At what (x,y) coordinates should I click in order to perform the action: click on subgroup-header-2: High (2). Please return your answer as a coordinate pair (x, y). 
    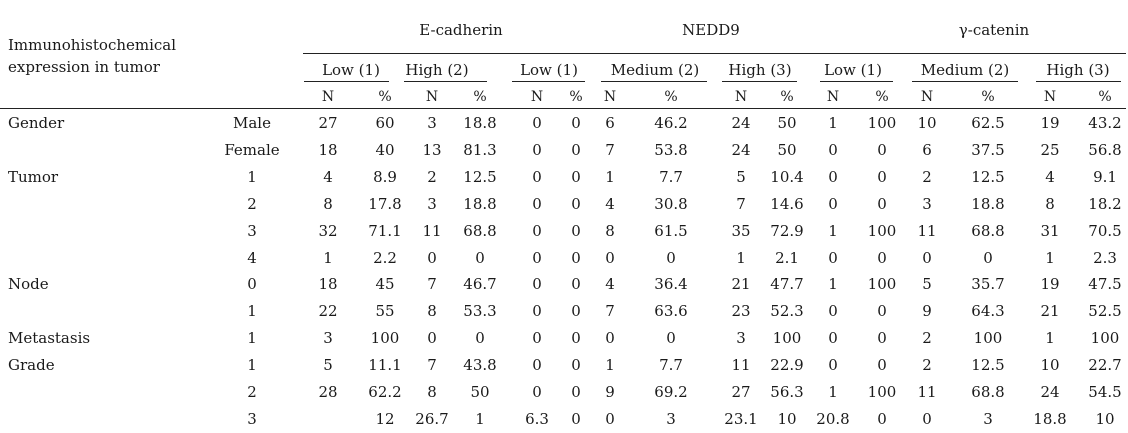
    Looking at the image, I should click on (437, 70).